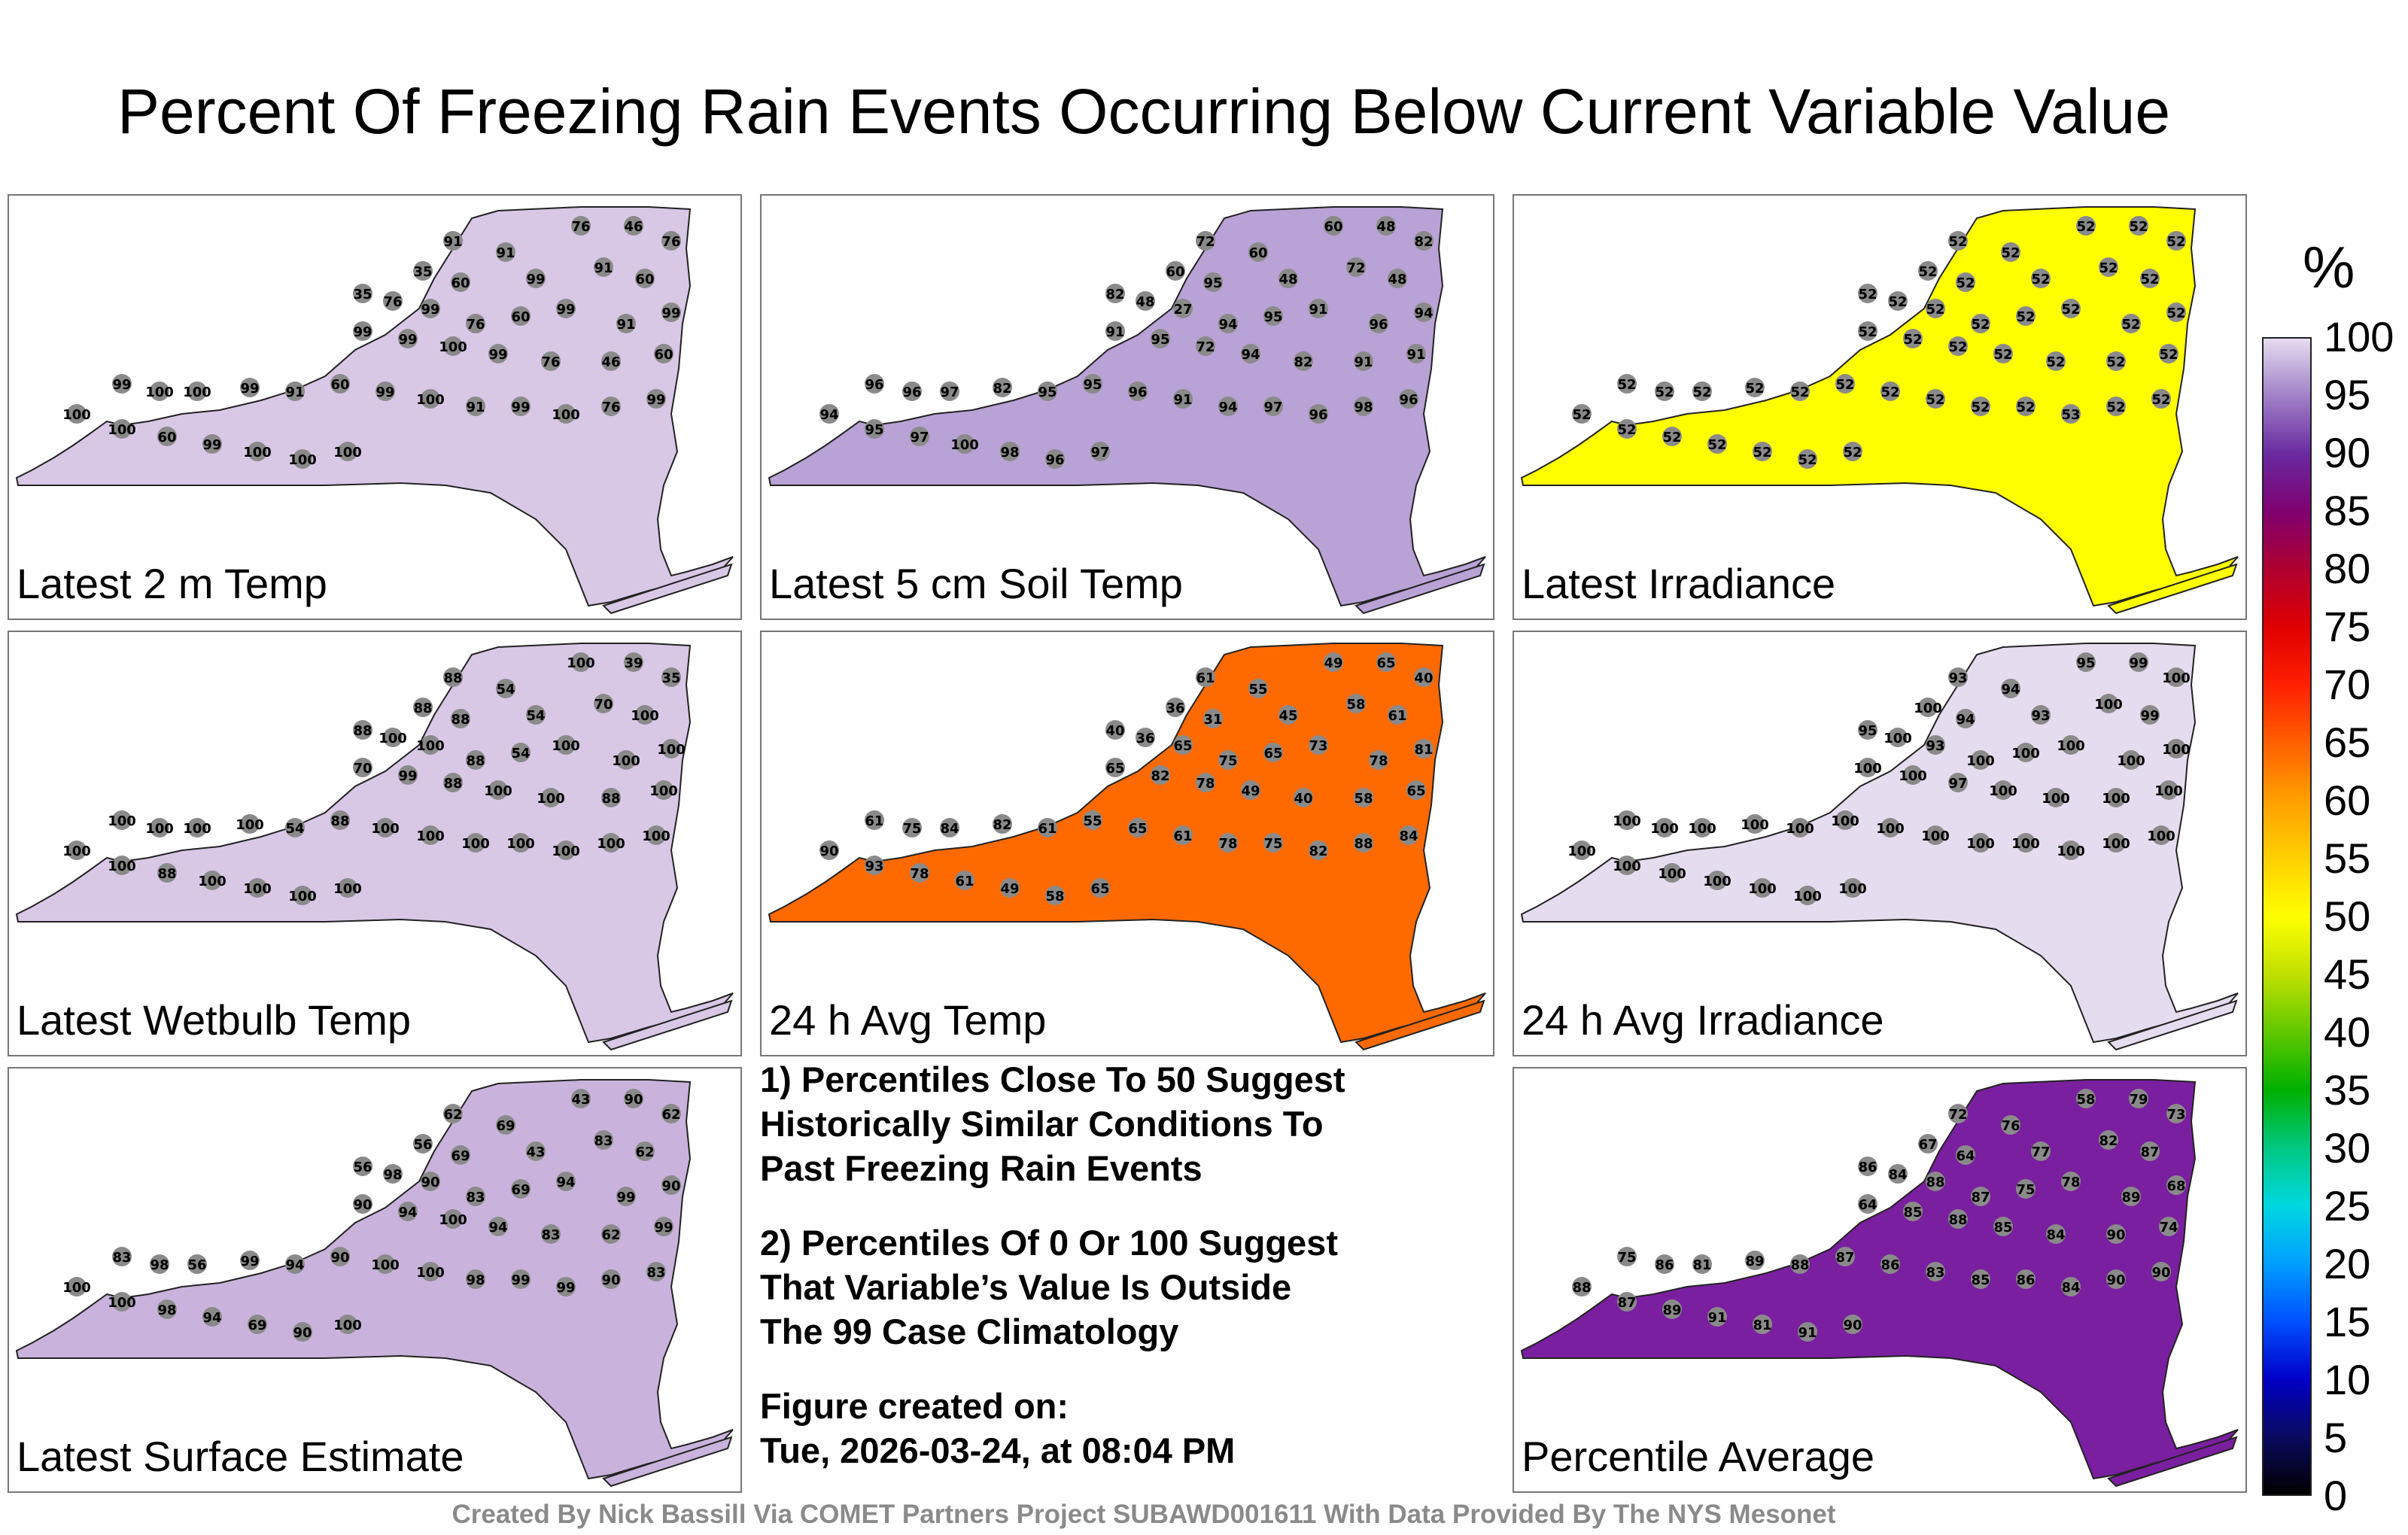 This screenshot has width=2408, height=1535. Describe the element at coordinates (294, 392) in the screenshot. I see `station-value: 91` at that location.